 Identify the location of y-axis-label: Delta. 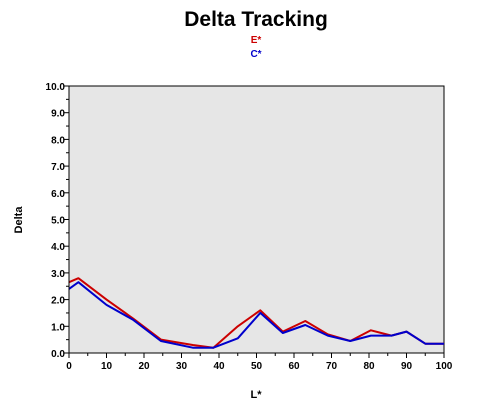
(19, 220).